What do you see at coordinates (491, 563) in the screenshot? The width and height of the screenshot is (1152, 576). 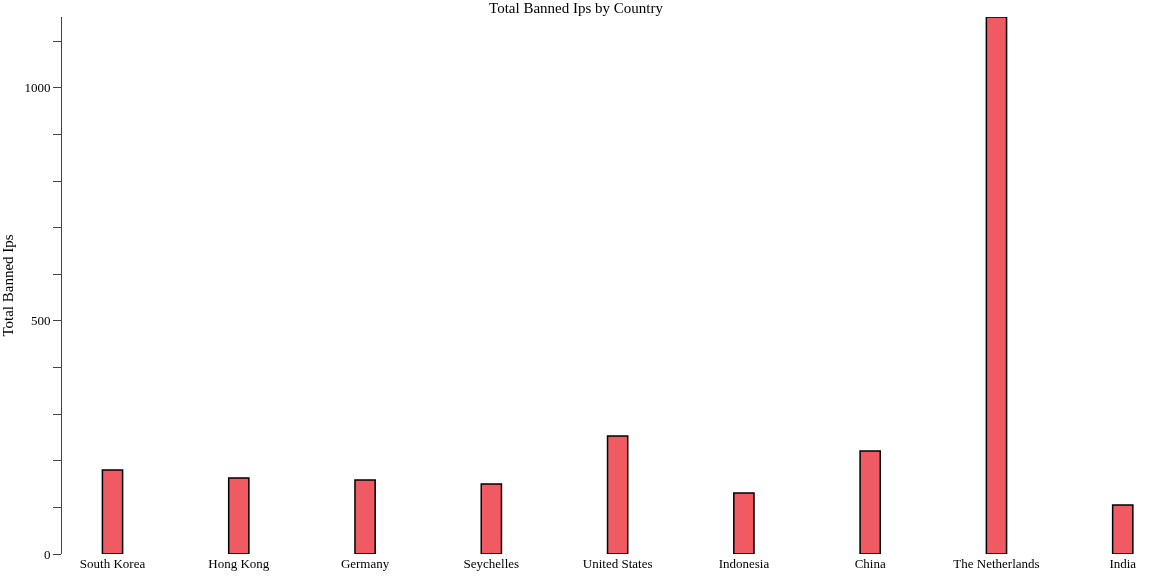 I see `x-tick-label: Seychelles` at bounding box center [491, 563].